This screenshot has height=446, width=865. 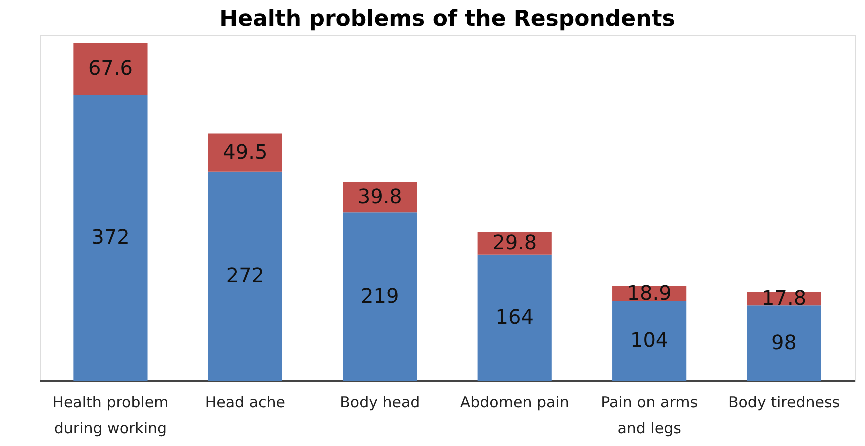 I want to click on data-label: 29.8, so click(x=515, y=242).